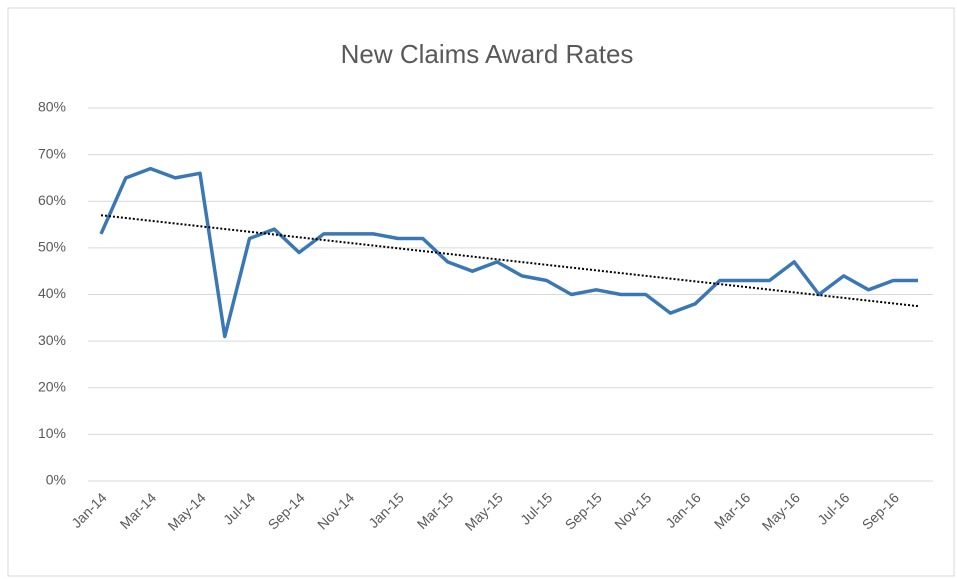 This screenshot has width=957, height=579. What do you see at coordinates (52, 386) in the screenshot?
I see `y-tick-label: 20%` at bounding box center [52, 386].